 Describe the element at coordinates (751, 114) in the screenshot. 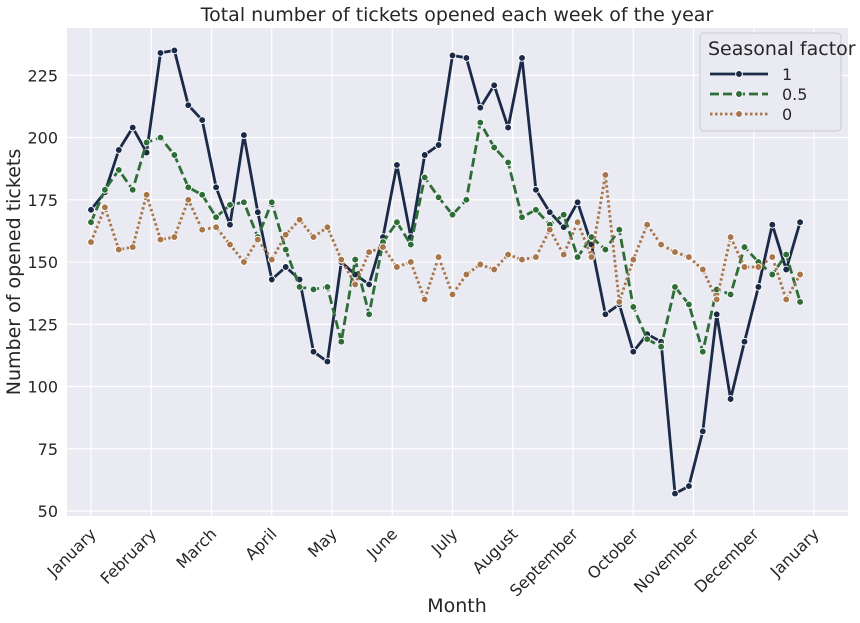

I see `legend-entry: 0` at that location.